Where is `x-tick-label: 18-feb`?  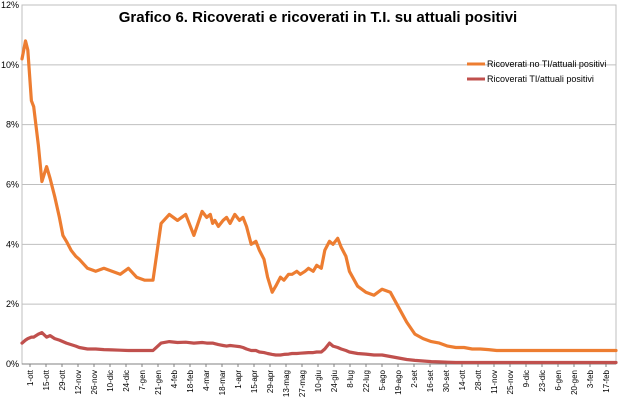
x-tick-label: 18-feb is located at coordinates (190, 380).